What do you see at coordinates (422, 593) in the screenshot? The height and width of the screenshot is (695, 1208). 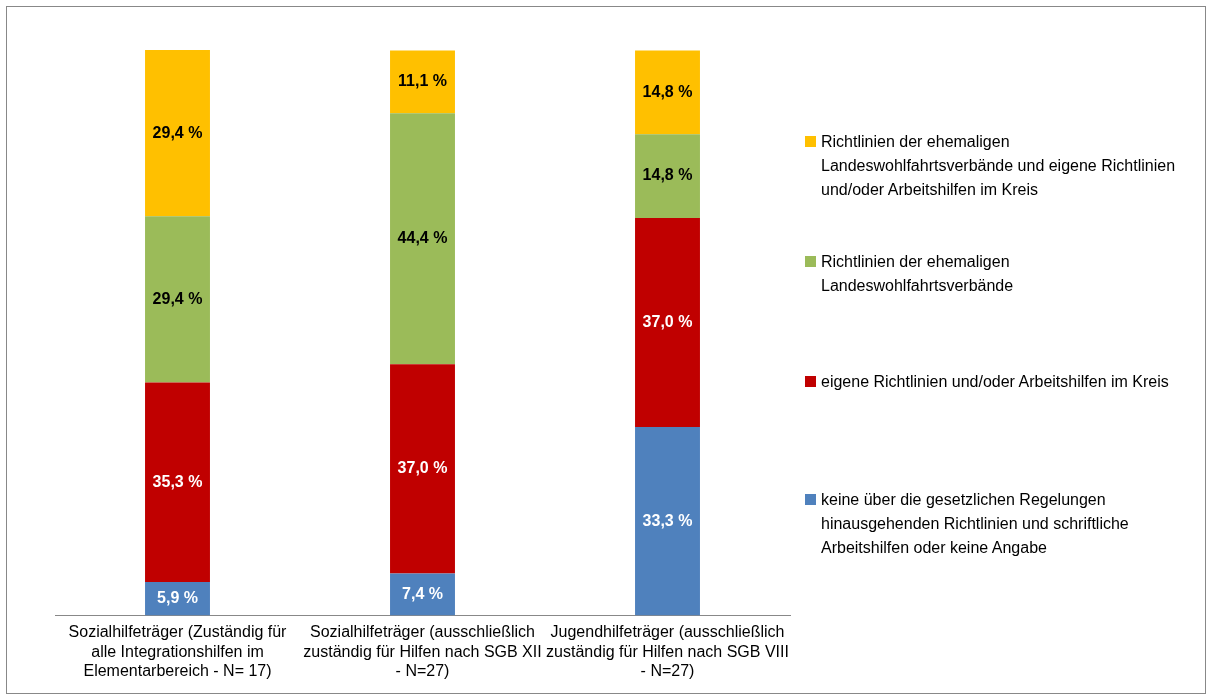 I see `data-label: 7,4 %` at bounding box center [422, 593].